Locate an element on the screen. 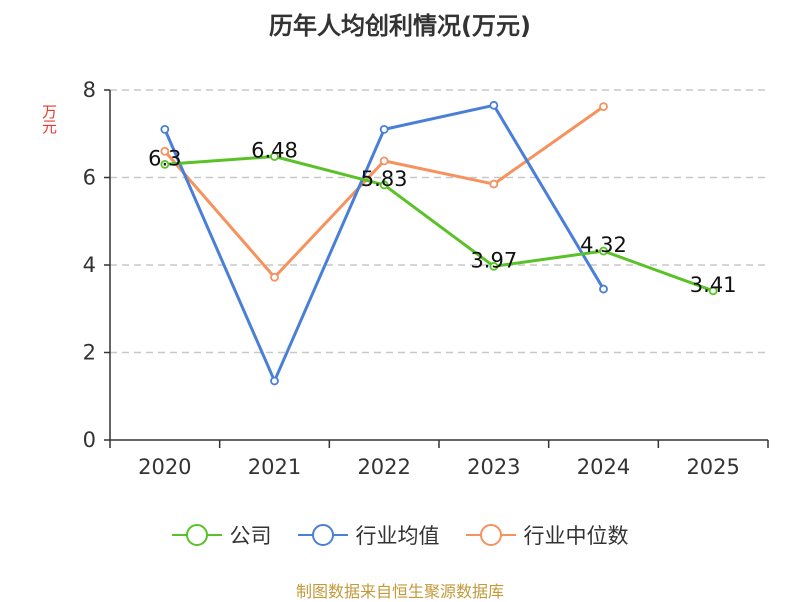  x-tick-label: 2021 is located at coordinates (274, 467).